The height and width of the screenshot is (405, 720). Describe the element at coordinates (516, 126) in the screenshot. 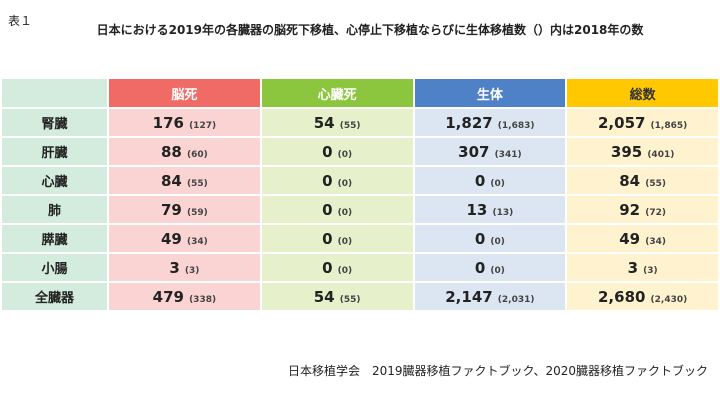

I see `value-2018: (1,683)` at that location.